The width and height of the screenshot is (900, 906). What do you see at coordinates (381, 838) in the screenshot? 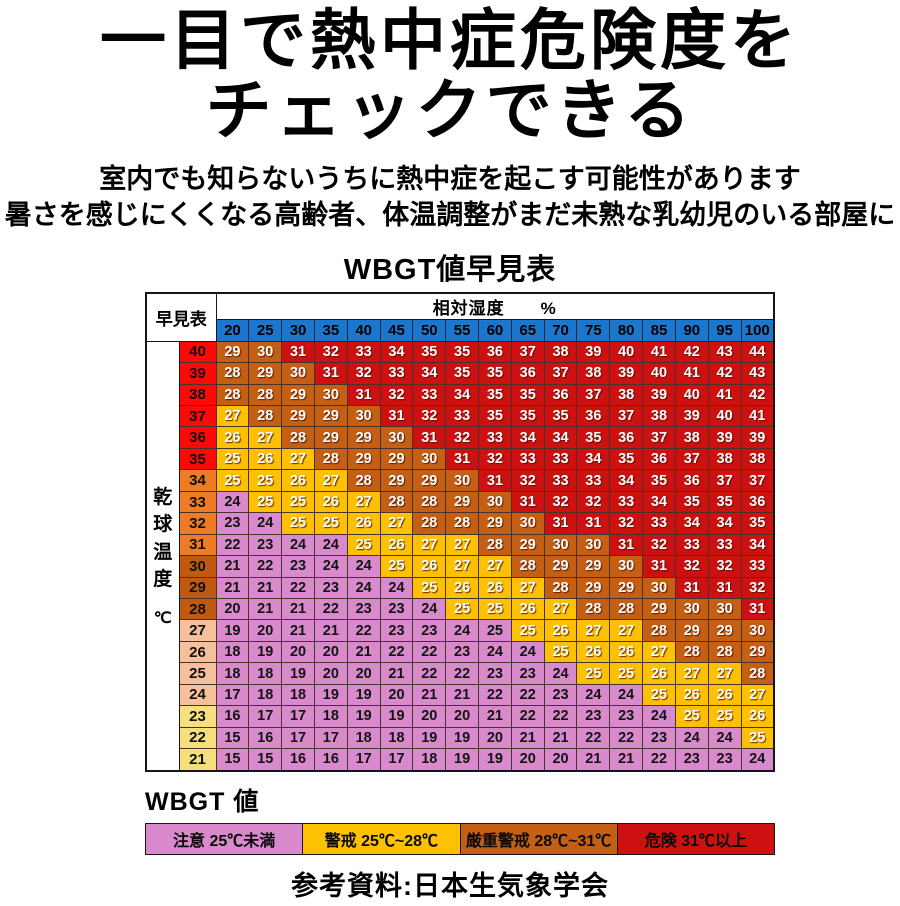
I see `legend-item: 警戒 25℃~28℃` at bounding box center [381, 838].